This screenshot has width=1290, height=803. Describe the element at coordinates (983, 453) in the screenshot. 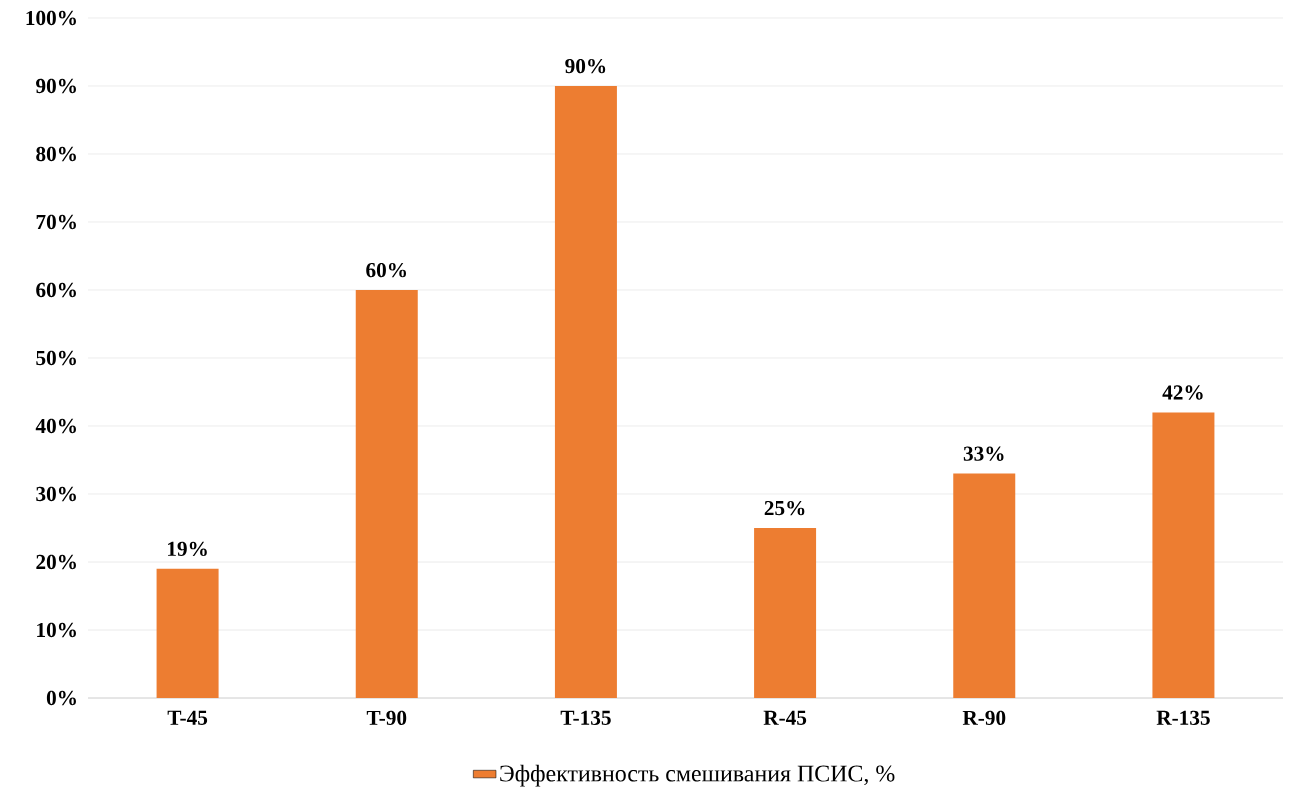

I see `data-label: 33%` at that location.